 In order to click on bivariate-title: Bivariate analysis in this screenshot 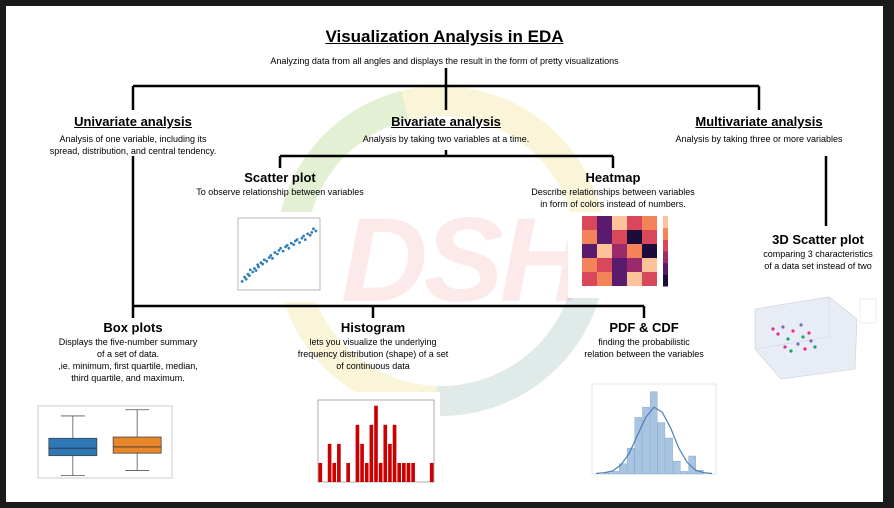, I will do `click(446, 121)`.